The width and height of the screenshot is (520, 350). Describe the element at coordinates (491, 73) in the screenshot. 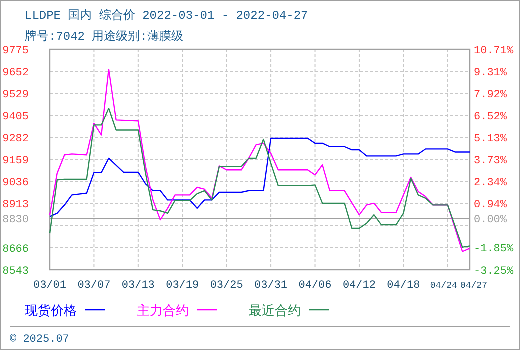

I see `y2-tick-label: 9.31%` at that location.